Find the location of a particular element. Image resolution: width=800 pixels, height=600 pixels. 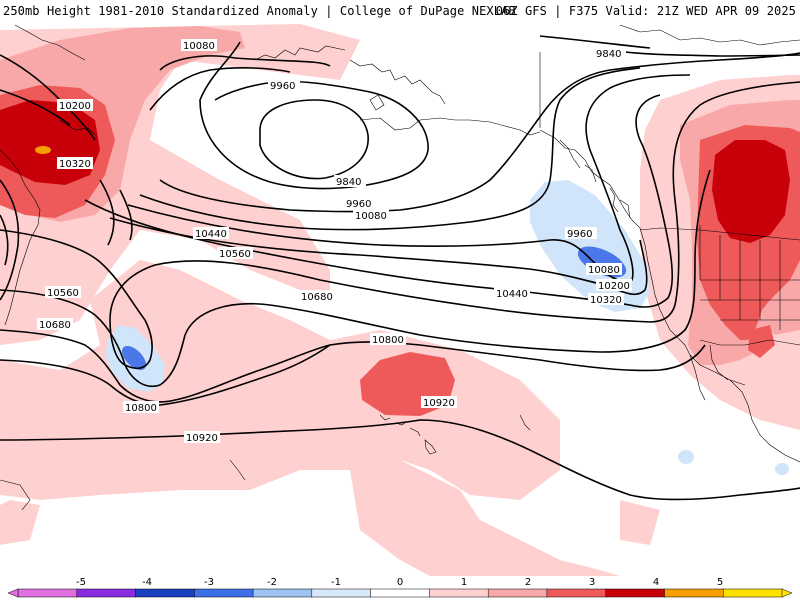

colorbar-tick: 3 is located at coordinates (592, 582).